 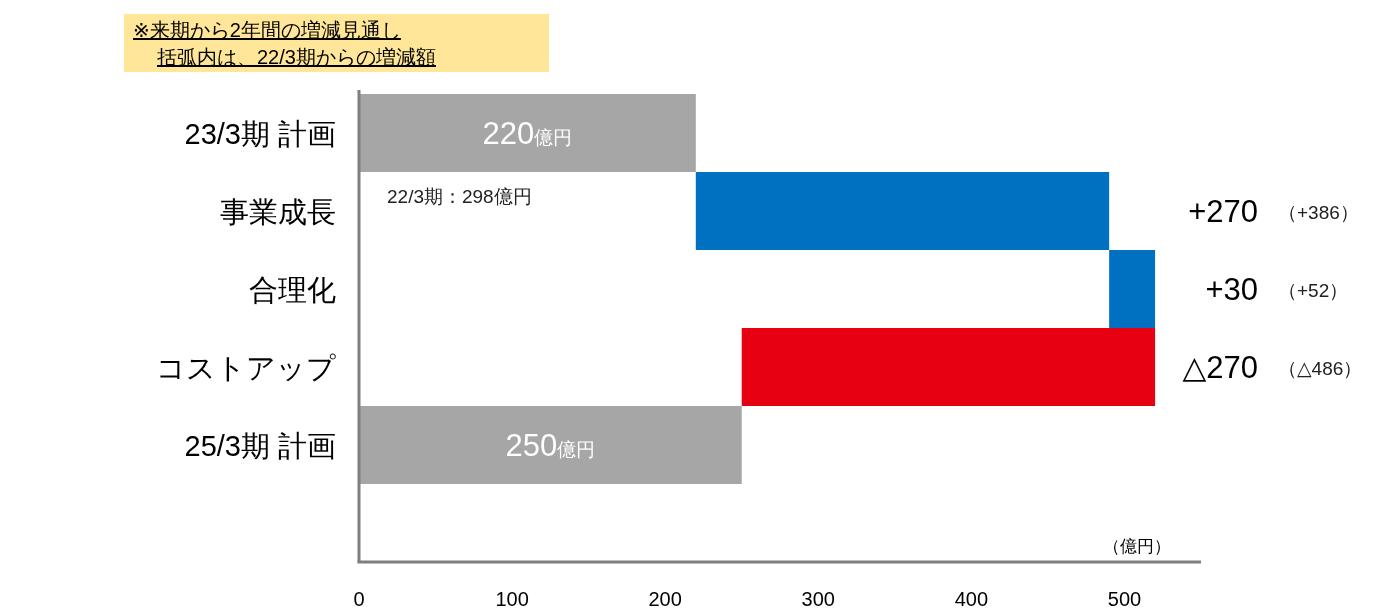 I want to click on data-label: △270, so click(x=1220, y=367).